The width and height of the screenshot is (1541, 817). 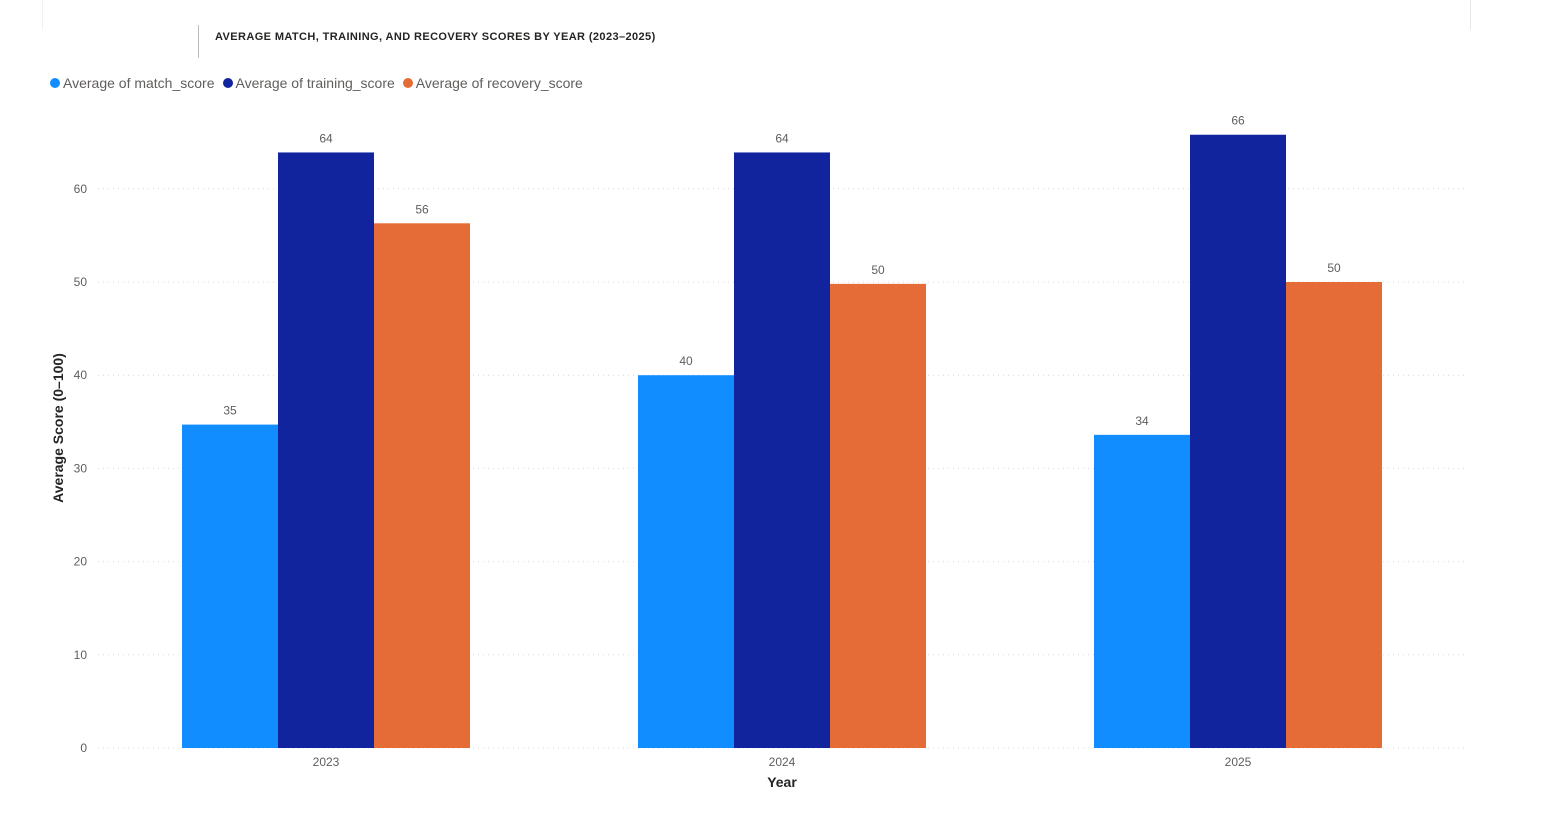 I want to click on y-tick-label: 10, so click(x=81, y=655).